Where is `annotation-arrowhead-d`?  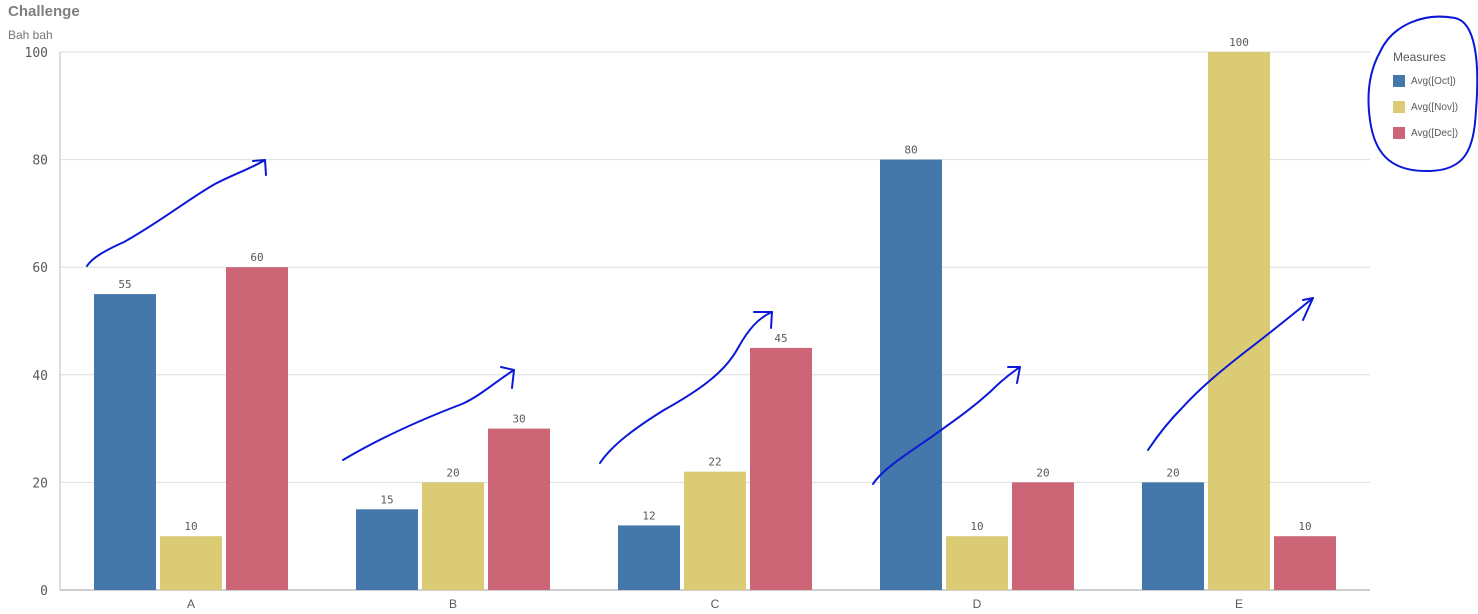
annotation-arrowhead-d is located at coordinates (1014, 375).